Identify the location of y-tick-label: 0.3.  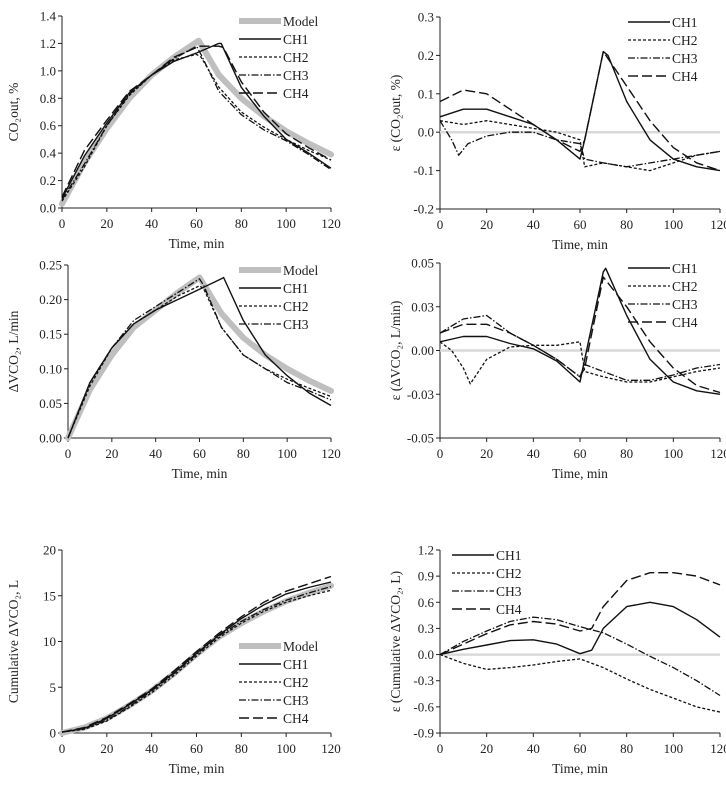
(426, 17).